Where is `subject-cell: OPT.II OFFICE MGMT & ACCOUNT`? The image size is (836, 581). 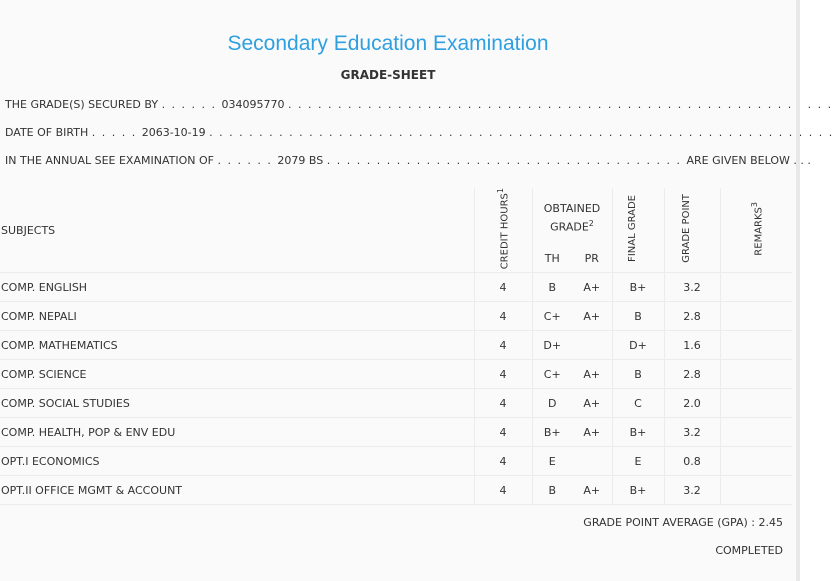 subject-cell: OPT.II OFFICE MGMT & ACCOUNT is located at coordinates (237, 490).